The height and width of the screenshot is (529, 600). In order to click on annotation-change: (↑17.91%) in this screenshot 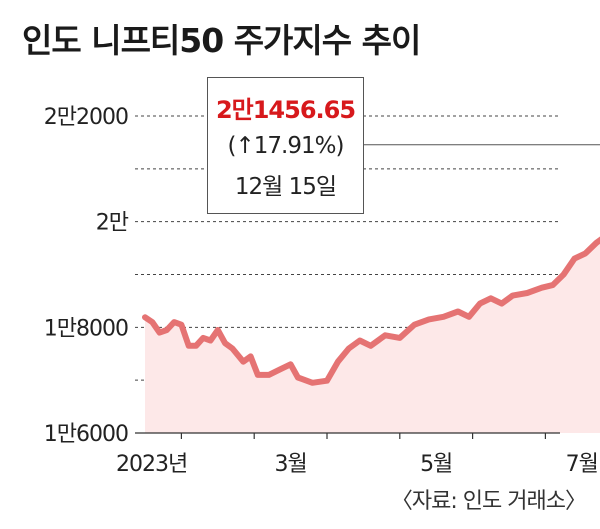, I will do `click(286, 146)`.